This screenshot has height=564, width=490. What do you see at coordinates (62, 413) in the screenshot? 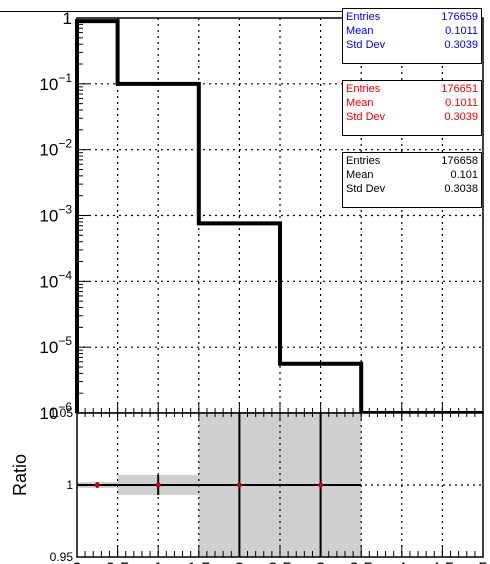
I see `y-tick-label: 1.05` at bounding box center [62, 413].